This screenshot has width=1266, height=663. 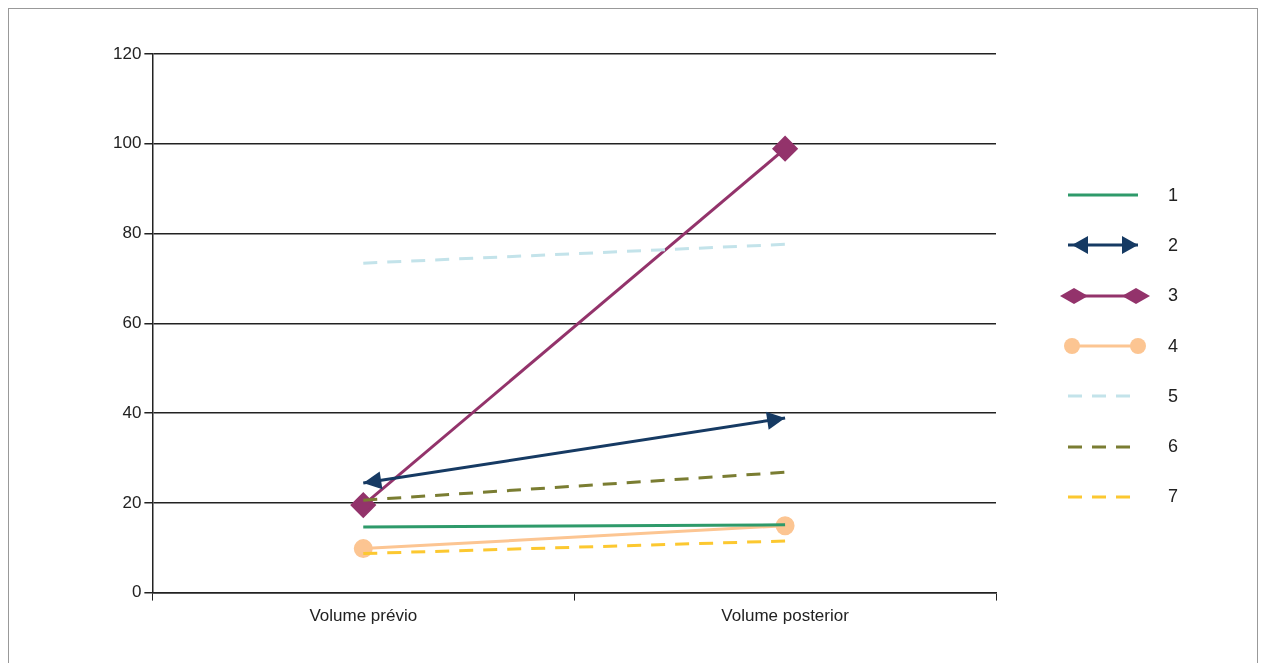 I want to click on legend-label: 2, so click(x=1173, y=245).